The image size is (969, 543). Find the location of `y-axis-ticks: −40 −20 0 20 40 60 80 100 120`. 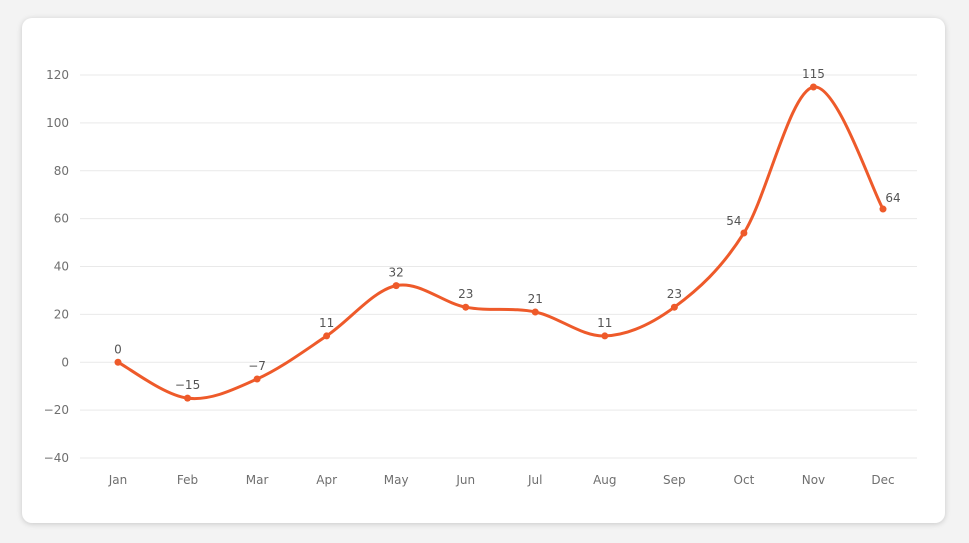

y-axis-ticks: −40 −20 0 20 40 60 80 100 120 is located at coordinates (56, 266).